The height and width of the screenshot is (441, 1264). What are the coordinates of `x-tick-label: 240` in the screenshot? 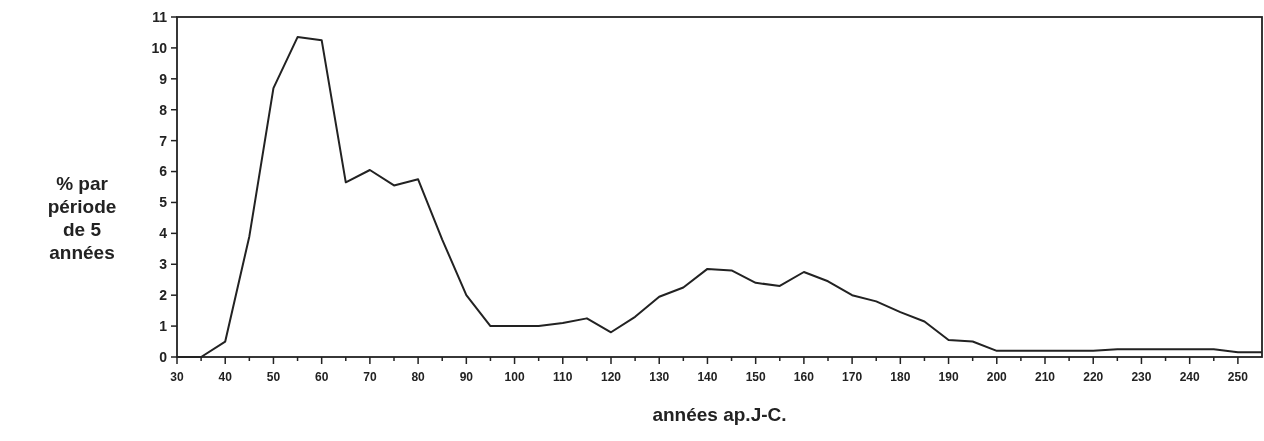 It's located at (1189, 377).